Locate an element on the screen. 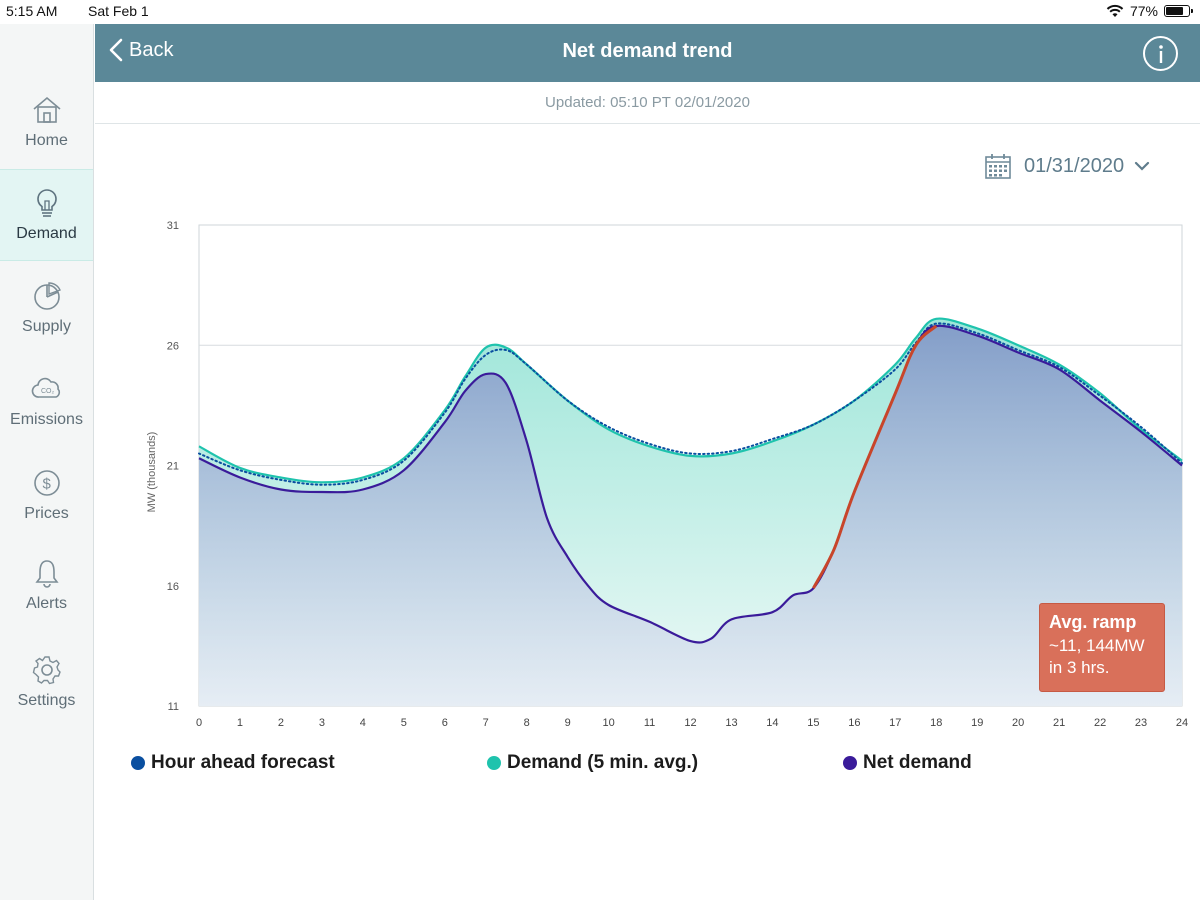 The image size is (1200, 900). bell-icon is located at coordinates (46, 574).